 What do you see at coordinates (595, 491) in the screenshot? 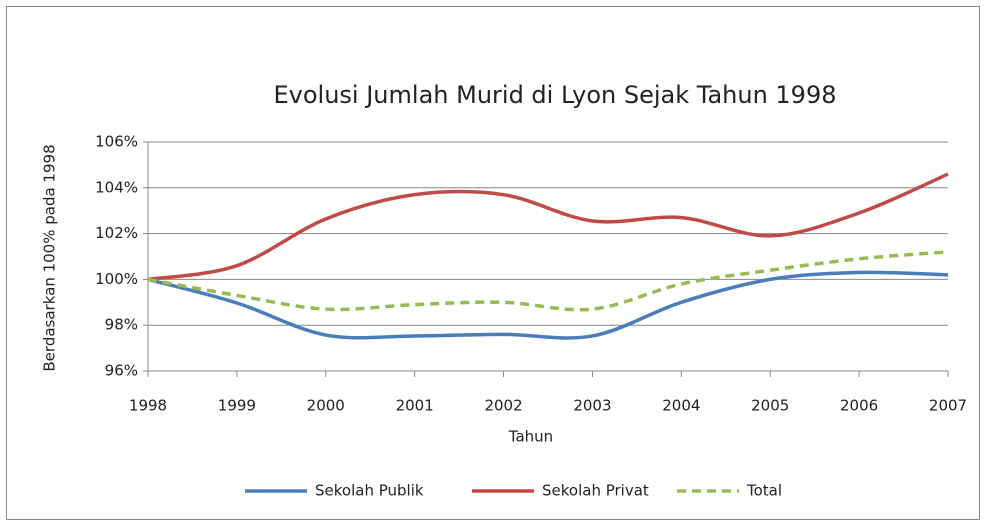
I see `legend-label: Sekolah Privat` at bounding box center [595, 491].